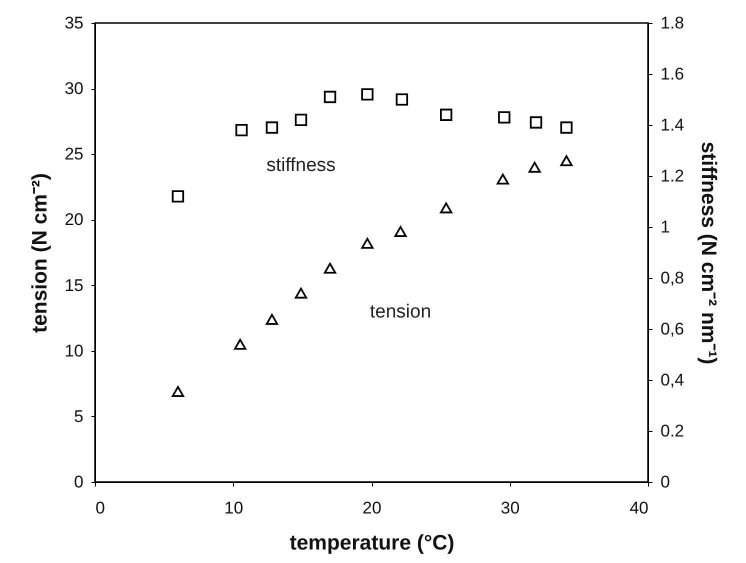 The height and width of the screenshot is (563, 746). What do you see at coordinates (672, 431) in the screenshot?
I see `y2-tick-label: 0.2` at bounding box center [672, 431].